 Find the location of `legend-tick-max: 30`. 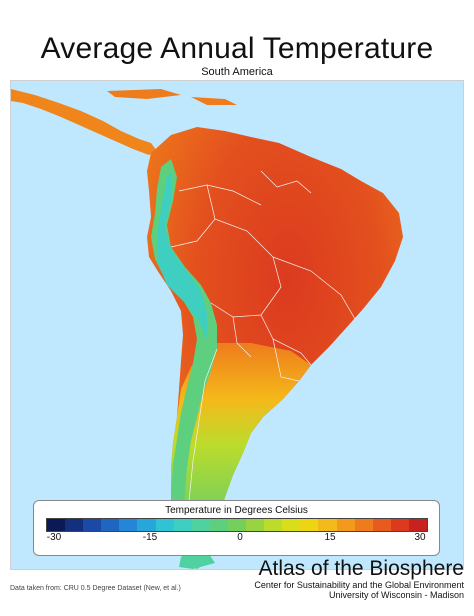

legend-tick-max: 30 is located at coordinates (420, 537).